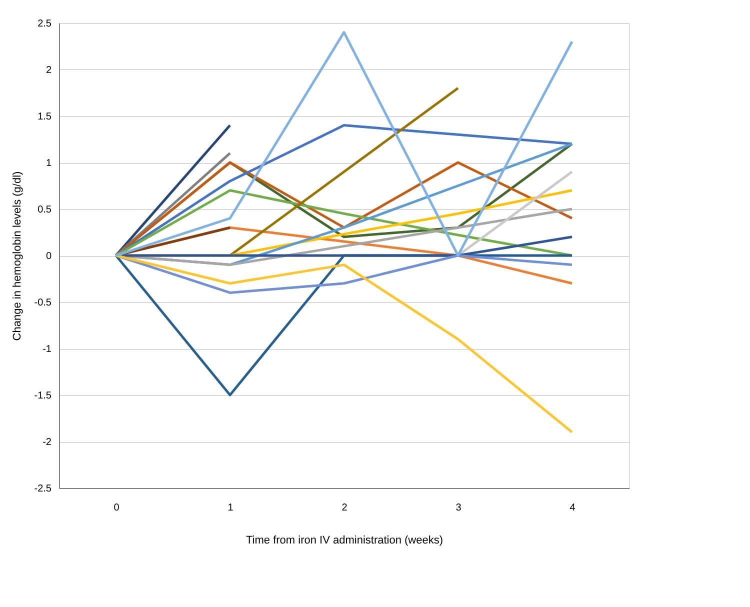 The image size is (750, 607). Describe the element at coordinates (49, 70) in the screenshot. I see `y-tick-label: 2` at that location.